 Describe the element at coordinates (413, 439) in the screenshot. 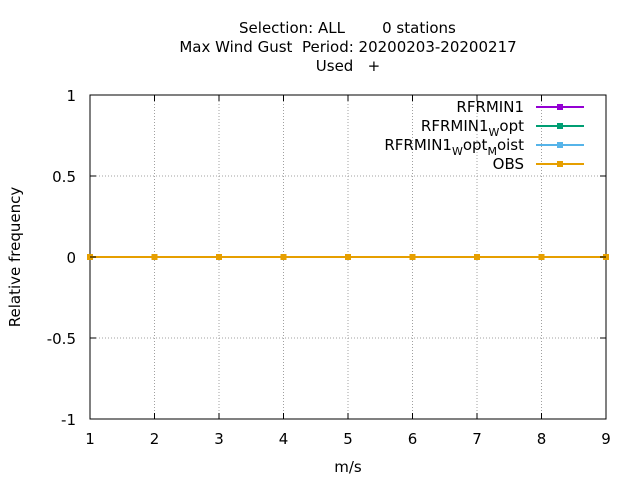

I see `x-tick-label: 6` at that location.